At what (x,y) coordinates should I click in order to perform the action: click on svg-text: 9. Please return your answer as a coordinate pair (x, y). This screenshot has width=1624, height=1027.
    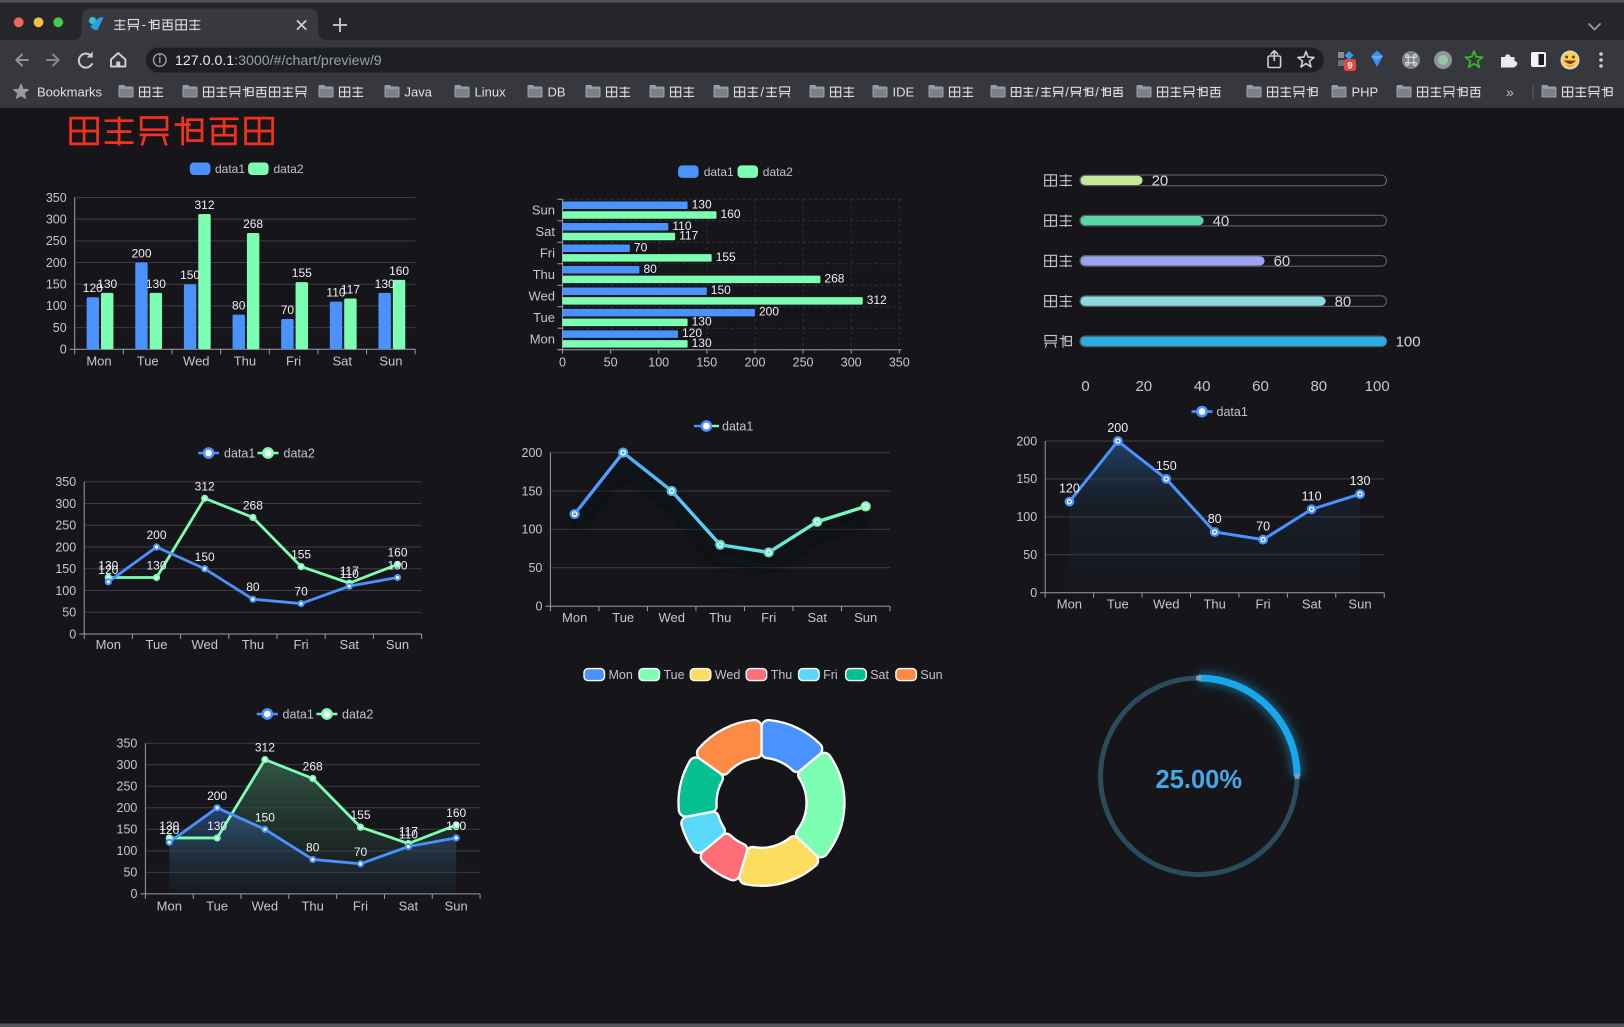
    Looking at the image, I should click on (1349, 65).